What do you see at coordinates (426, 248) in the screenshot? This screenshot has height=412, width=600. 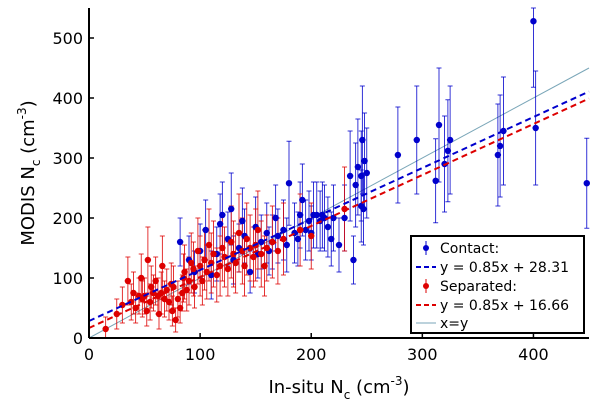 I see `legend-contact-marker` at bounding box center [426, 248].